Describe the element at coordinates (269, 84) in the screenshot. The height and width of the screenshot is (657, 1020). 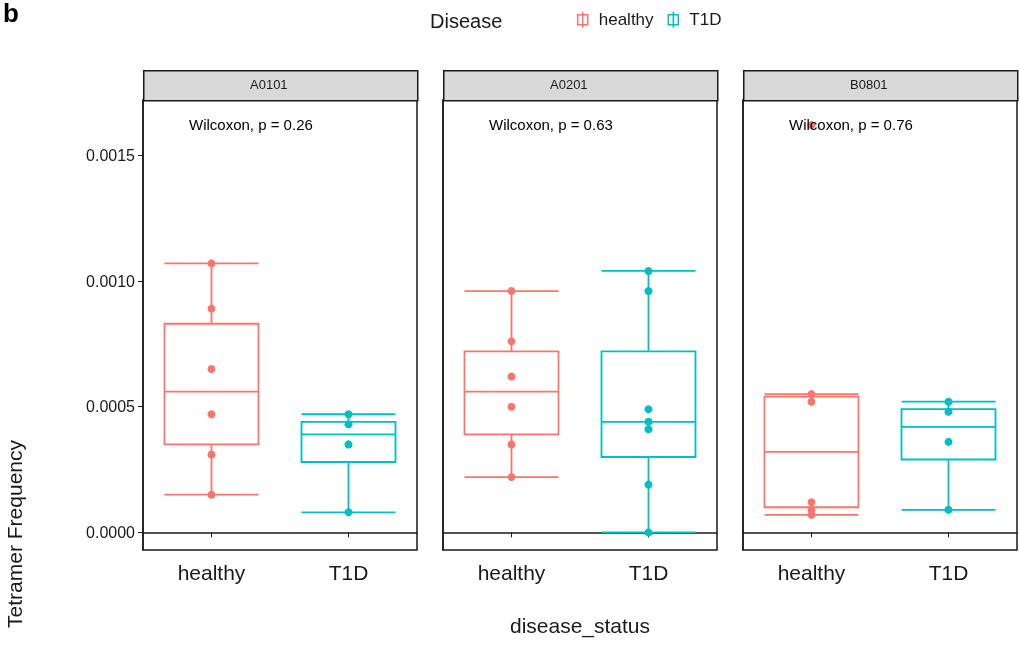
I see `chart-title: A0101` at that location.